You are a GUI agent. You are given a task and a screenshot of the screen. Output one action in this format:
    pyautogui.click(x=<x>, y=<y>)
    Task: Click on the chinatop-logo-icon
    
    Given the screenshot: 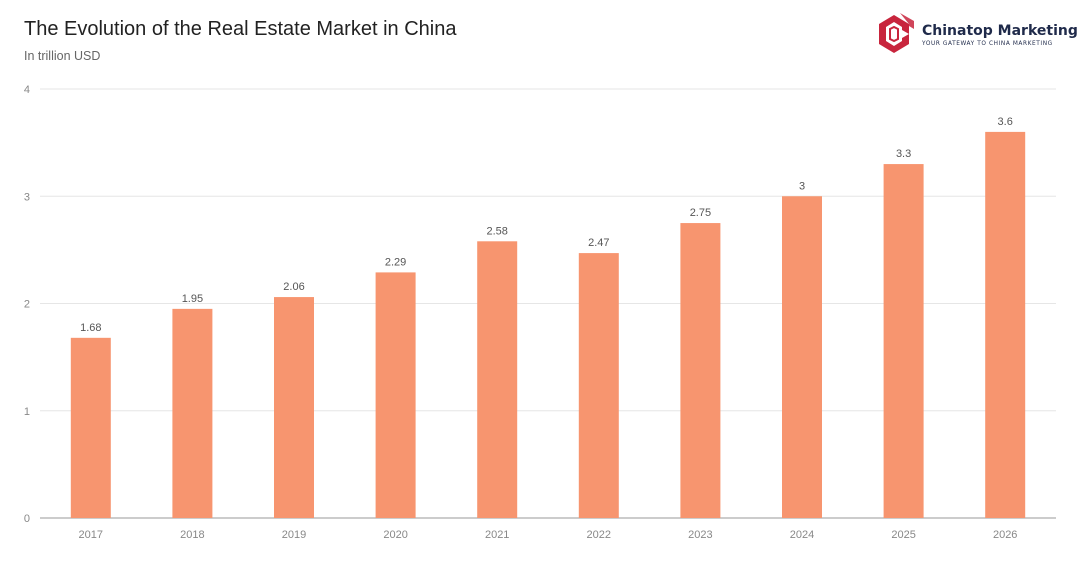 What is the action you would take?
    pyautogui.click(x=896, y=33)
    